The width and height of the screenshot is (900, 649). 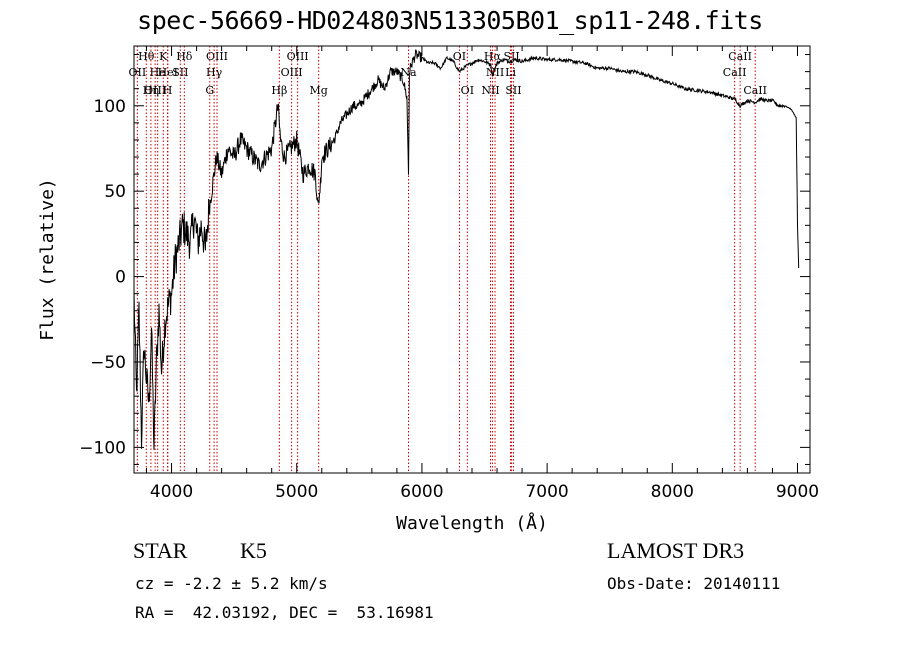 I want to click on line-marker-label: Hγ, so click(x=214, y=72).